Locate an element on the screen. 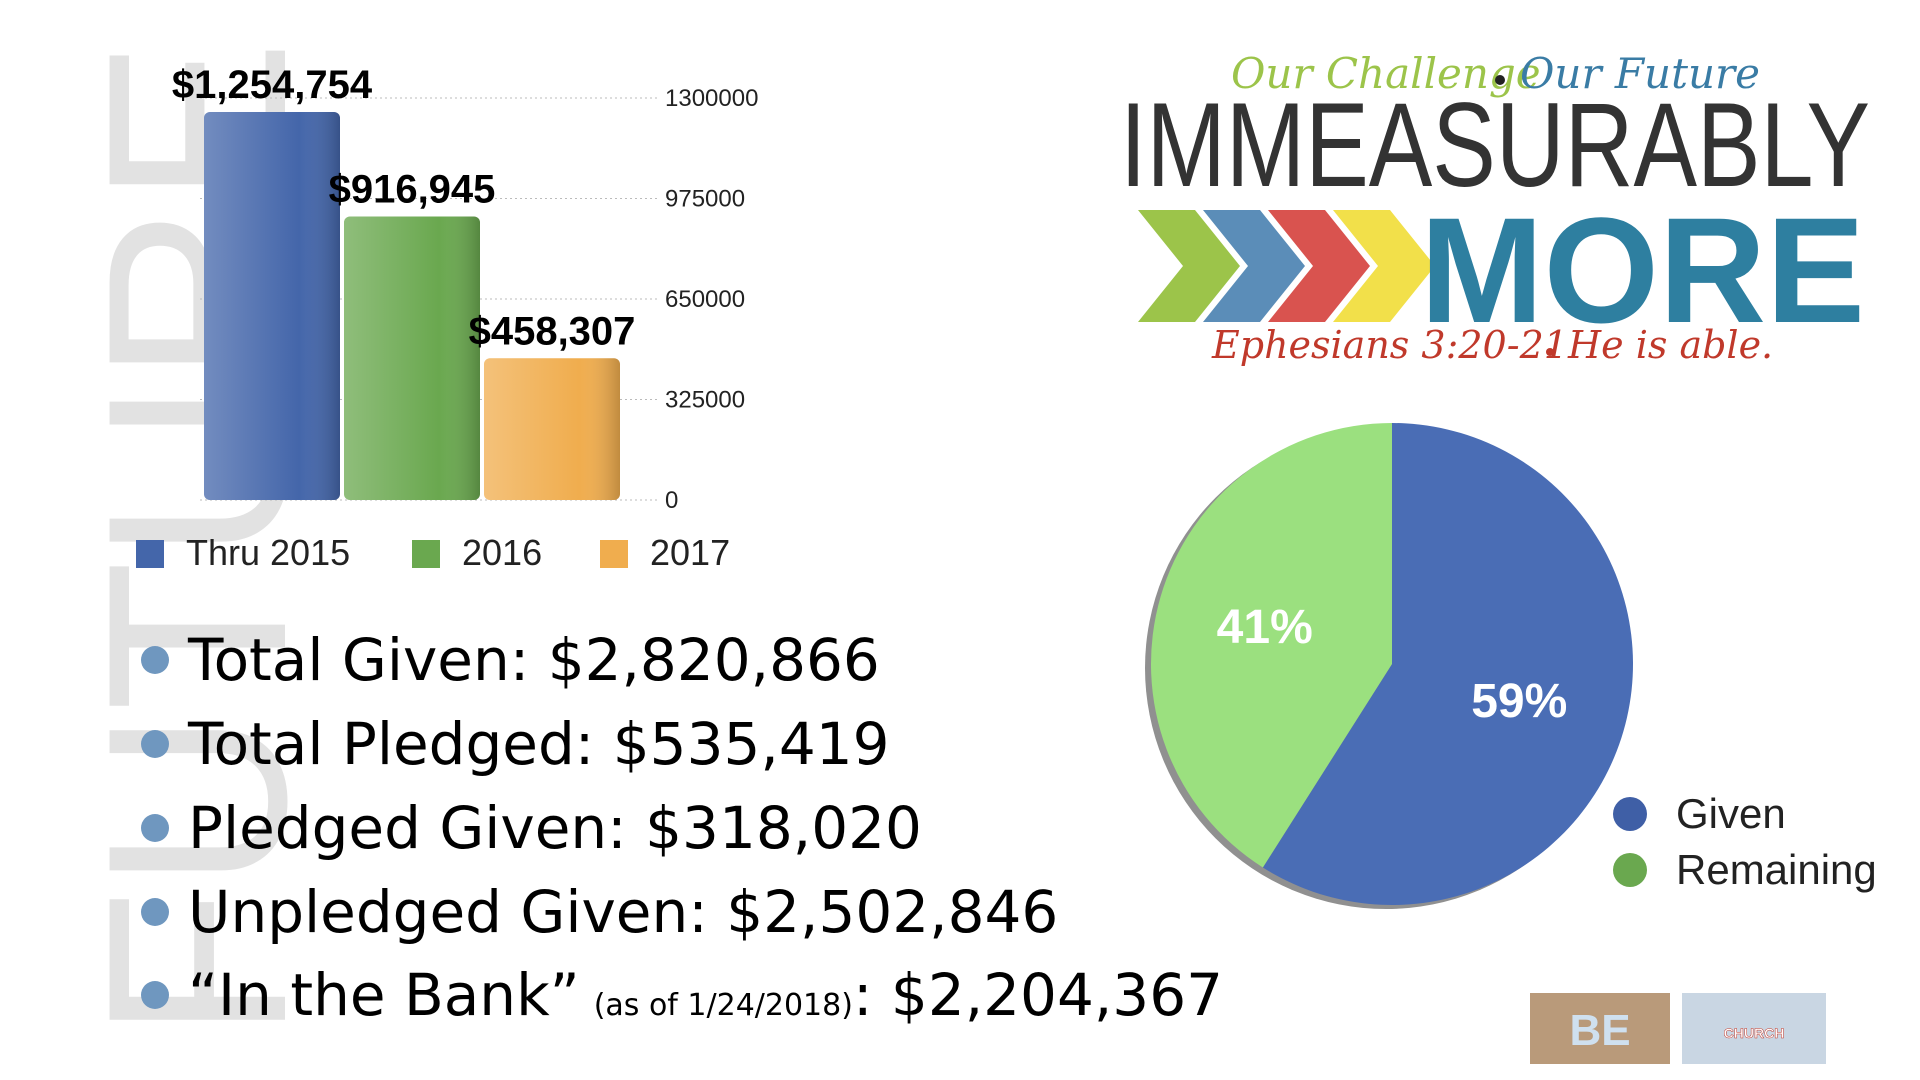 The height and width of the screenshot is (1080, 1920). y-tick-label: 975000 is located at coordinates (705, 199).